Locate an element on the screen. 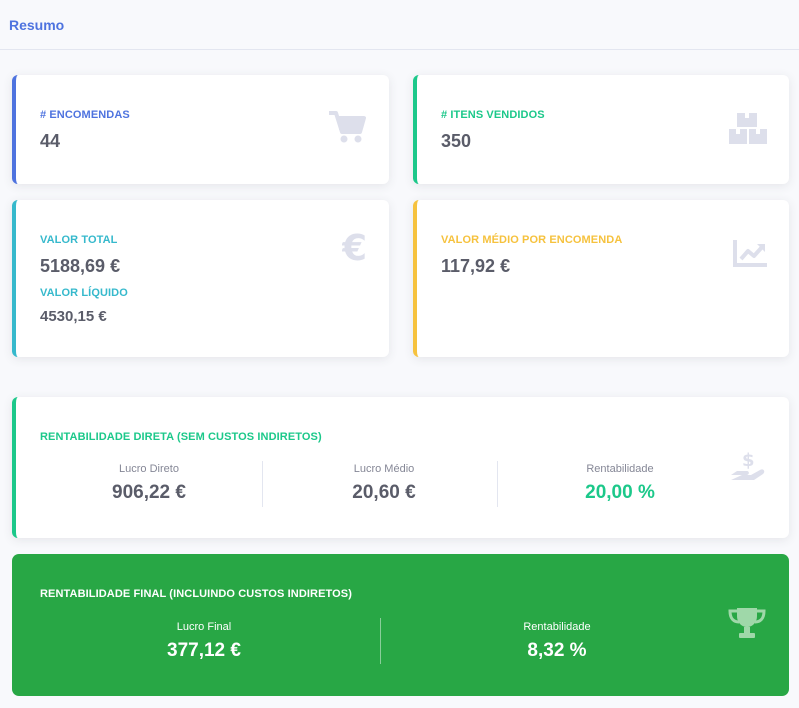  lucro-direto-col: Lucro Direto 906,22 € is located at coordinates (149, 483).